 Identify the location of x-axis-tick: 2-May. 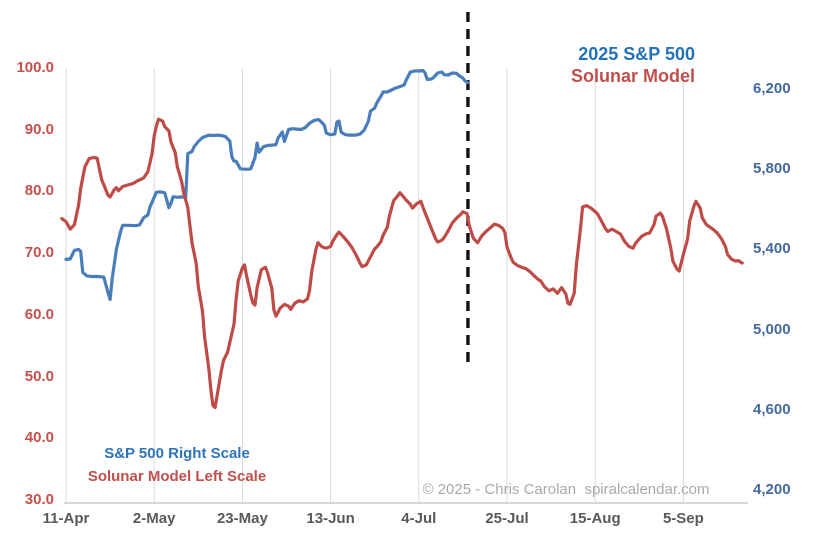
(154, 518).